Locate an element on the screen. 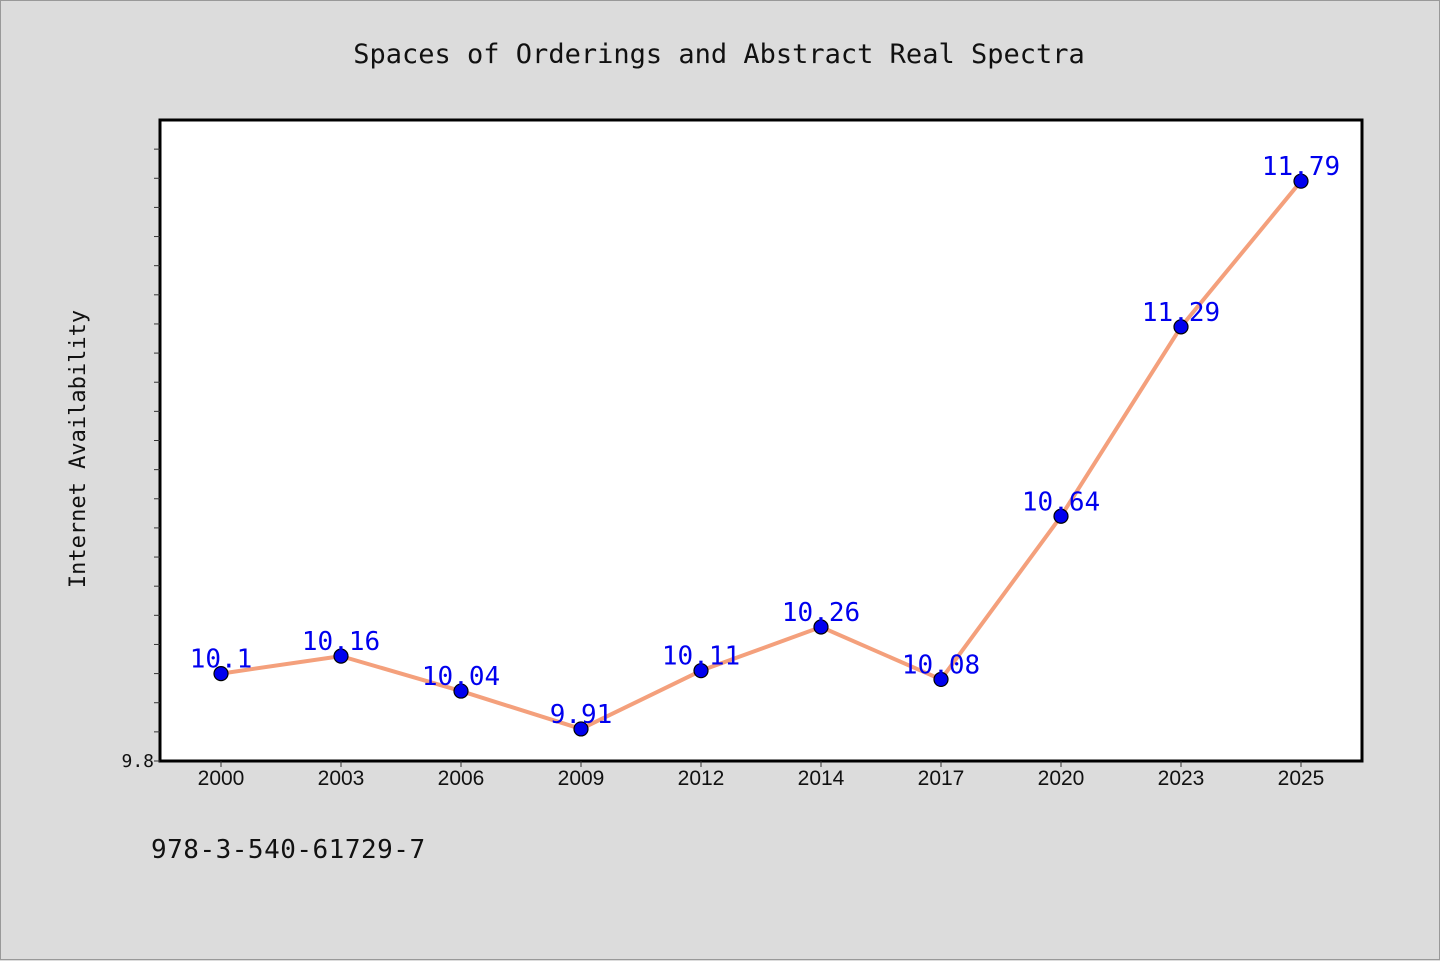  x-tick-label: 2023 is located at coordinates (1181, 778).